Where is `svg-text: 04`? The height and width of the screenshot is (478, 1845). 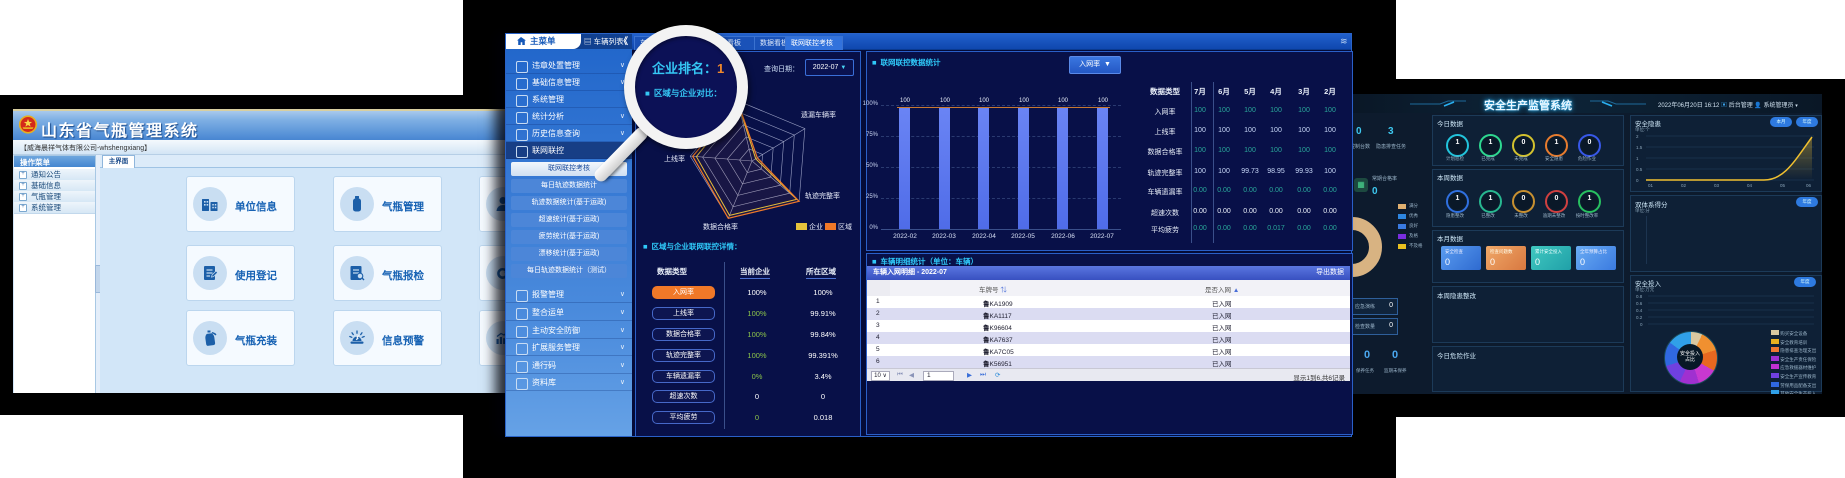 svg-text: 04 is located at coordinates (1750, 185).